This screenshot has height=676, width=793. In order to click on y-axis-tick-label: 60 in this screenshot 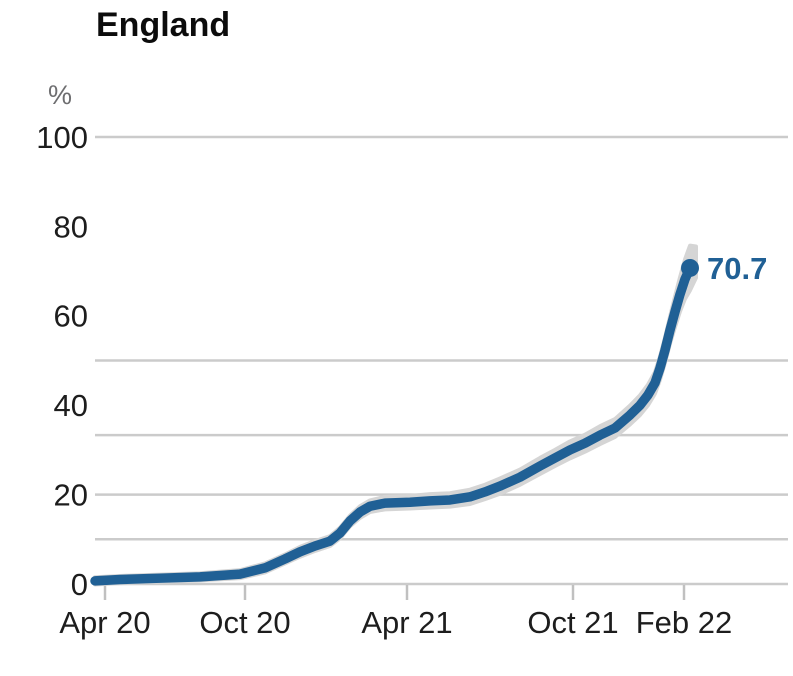, I will do `click(71, 316)`.